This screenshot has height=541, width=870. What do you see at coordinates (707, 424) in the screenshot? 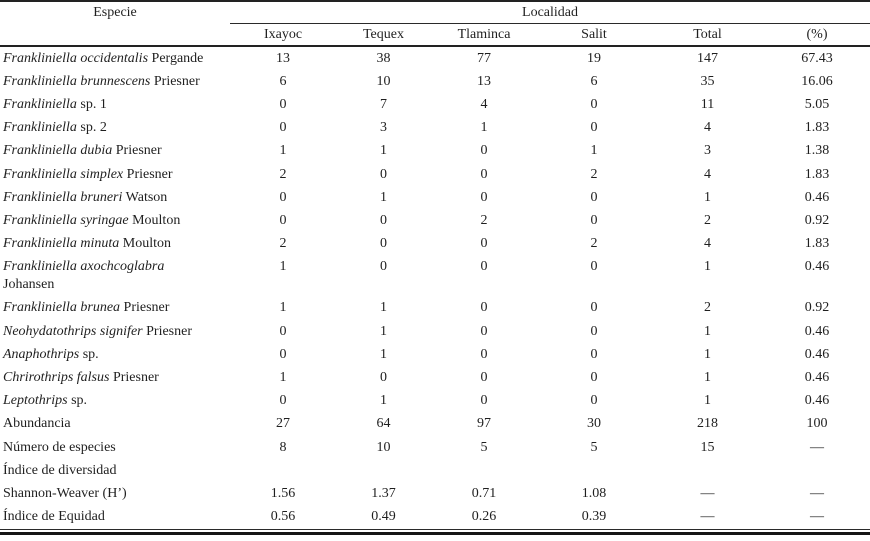
I see `value-cell: 218` at bounding box center [707, 424].